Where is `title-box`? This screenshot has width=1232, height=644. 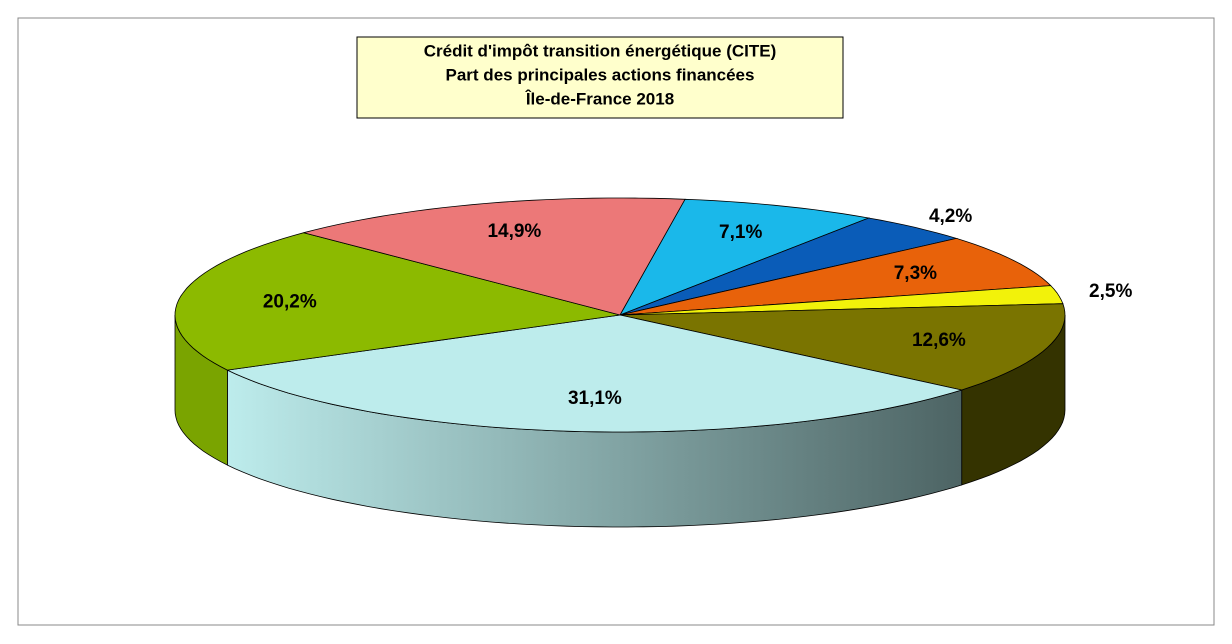
title-box is located at coordinates (600, 77).